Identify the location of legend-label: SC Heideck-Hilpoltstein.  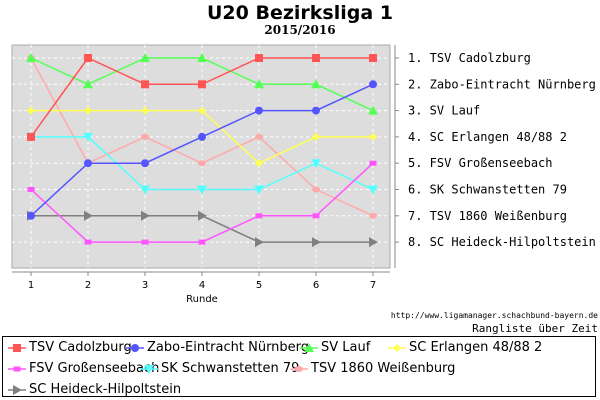
(105, 389).